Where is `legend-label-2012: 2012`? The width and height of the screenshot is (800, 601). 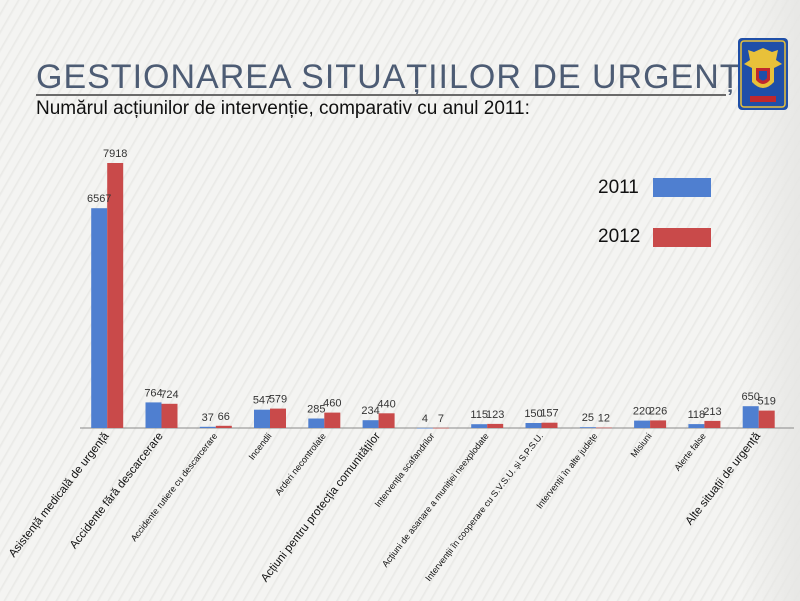 legend-label-2012: 2012 is located at coordinates (619, 236).